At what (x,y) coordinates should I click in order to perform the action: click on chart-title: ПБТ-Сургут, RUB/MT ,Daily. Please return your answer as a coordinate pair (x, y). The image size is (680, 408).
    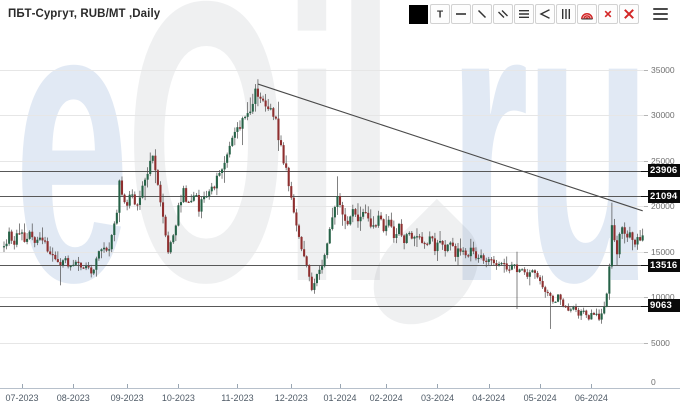
    Looking at the image, I should click on (84, 14).